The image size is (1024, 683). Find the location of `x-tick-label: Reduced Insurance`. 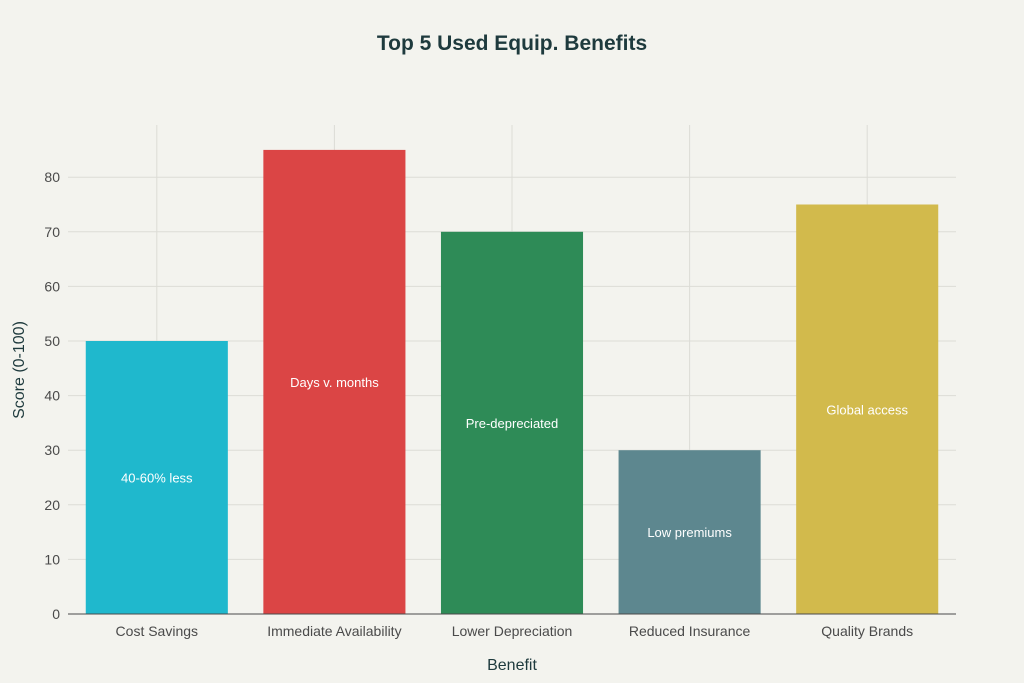

x-tick-label: Reduced Insurance is located at coordinates (690, 631).